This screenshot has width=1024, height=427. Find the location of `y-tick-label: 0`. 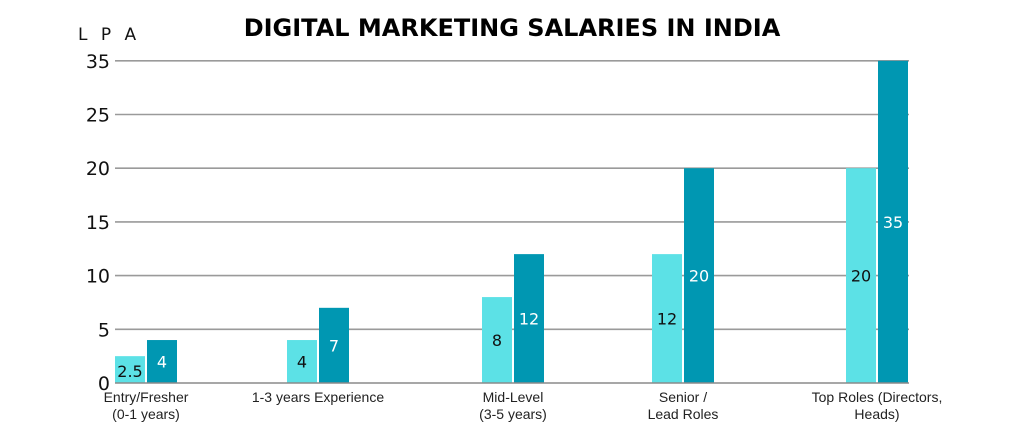

y-tick-label: 0 is located at coordinates (104, 384).